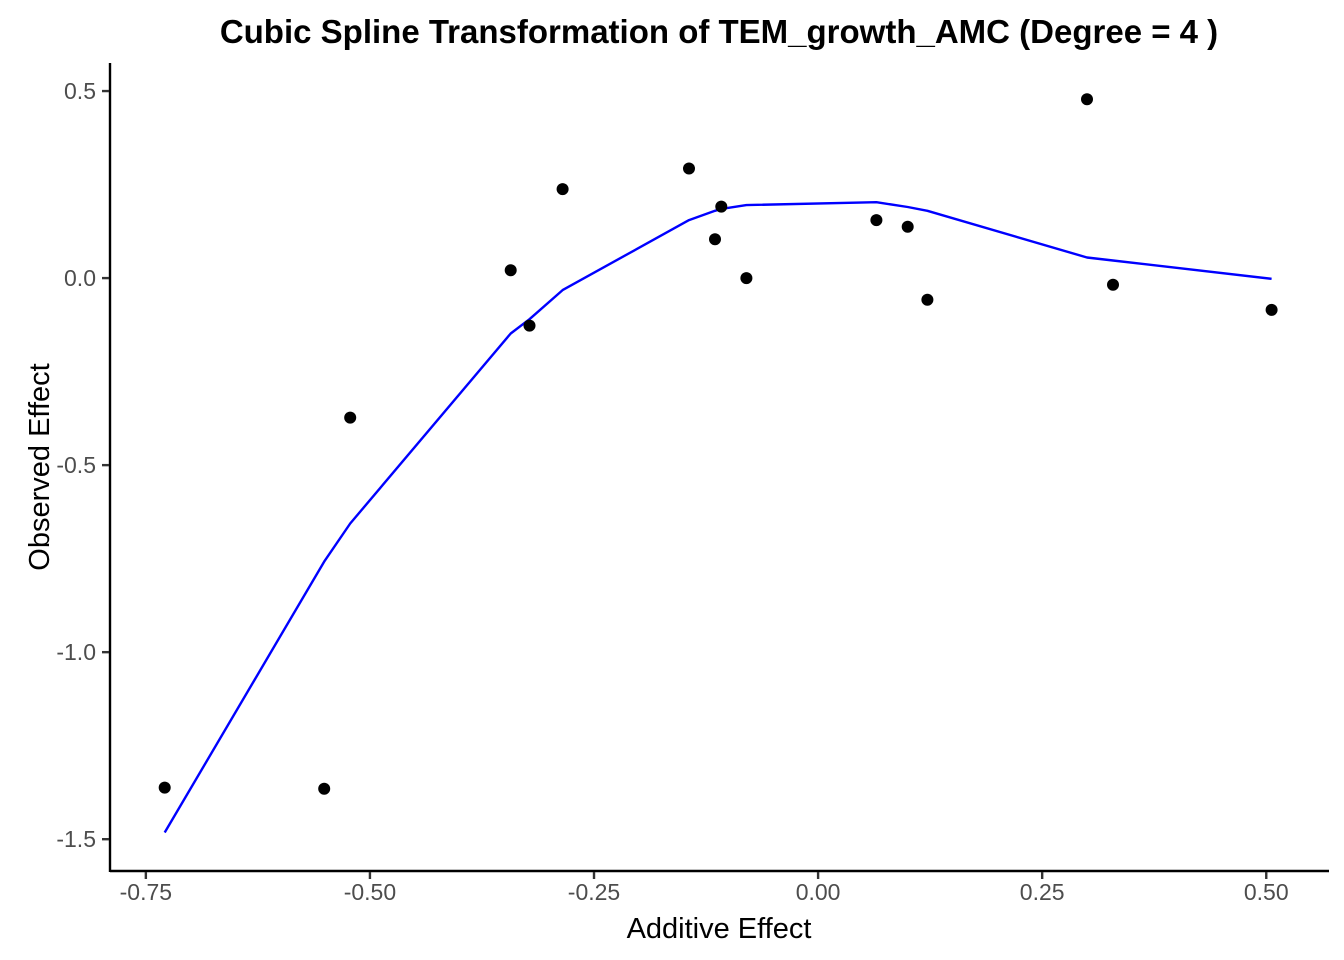 The height and width of the screenshot is (960, 1344). I want to click on x-tick-label: -0.75, so click(146, 892).